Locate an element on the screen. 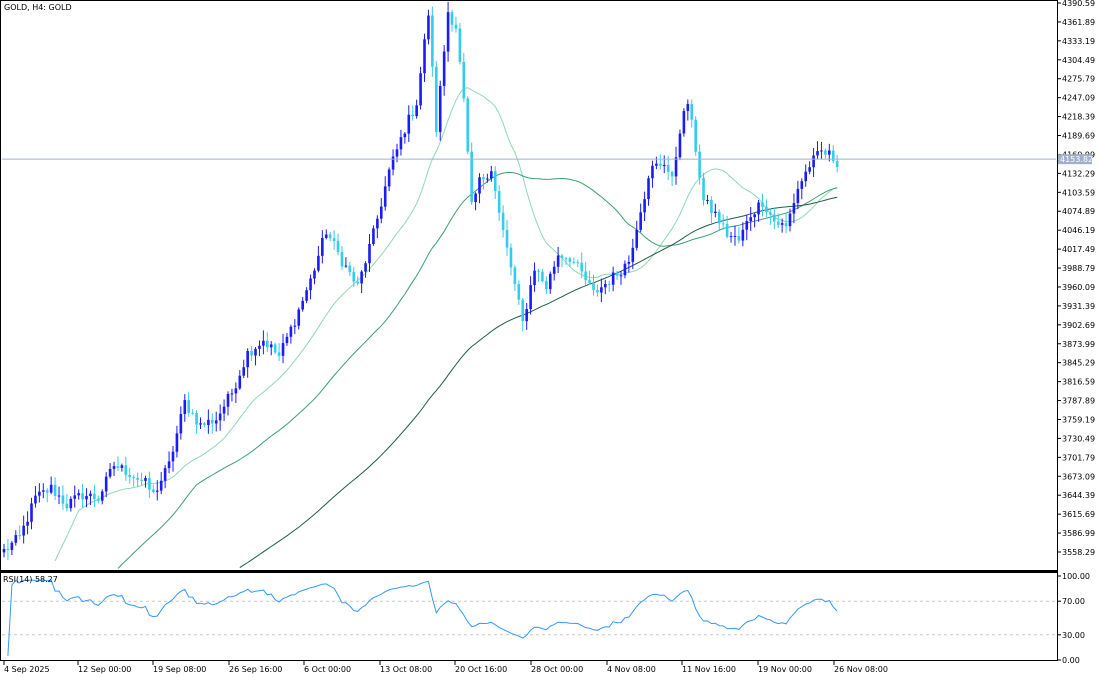  price-tick-label: 4189.69 is located at coordinates (1078, 136).